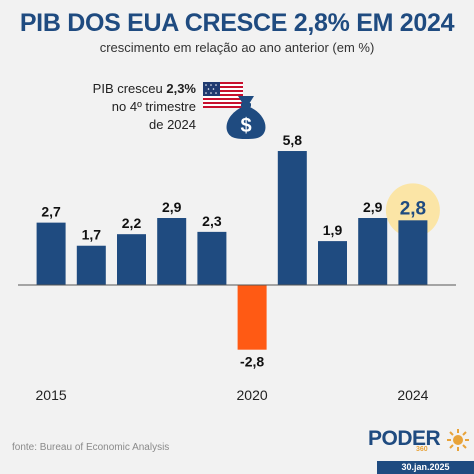  What do you see at coordinates (51, 253) in the screenshot?
I see `bar-2015` at bounding box center [51, 253].